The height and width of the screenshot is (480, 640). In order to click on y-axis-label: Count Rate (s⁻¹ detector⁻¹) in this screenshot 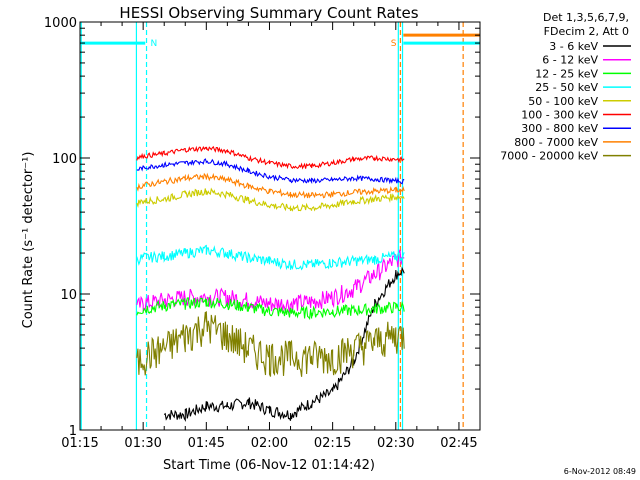, I will do `click(28, 240)`.